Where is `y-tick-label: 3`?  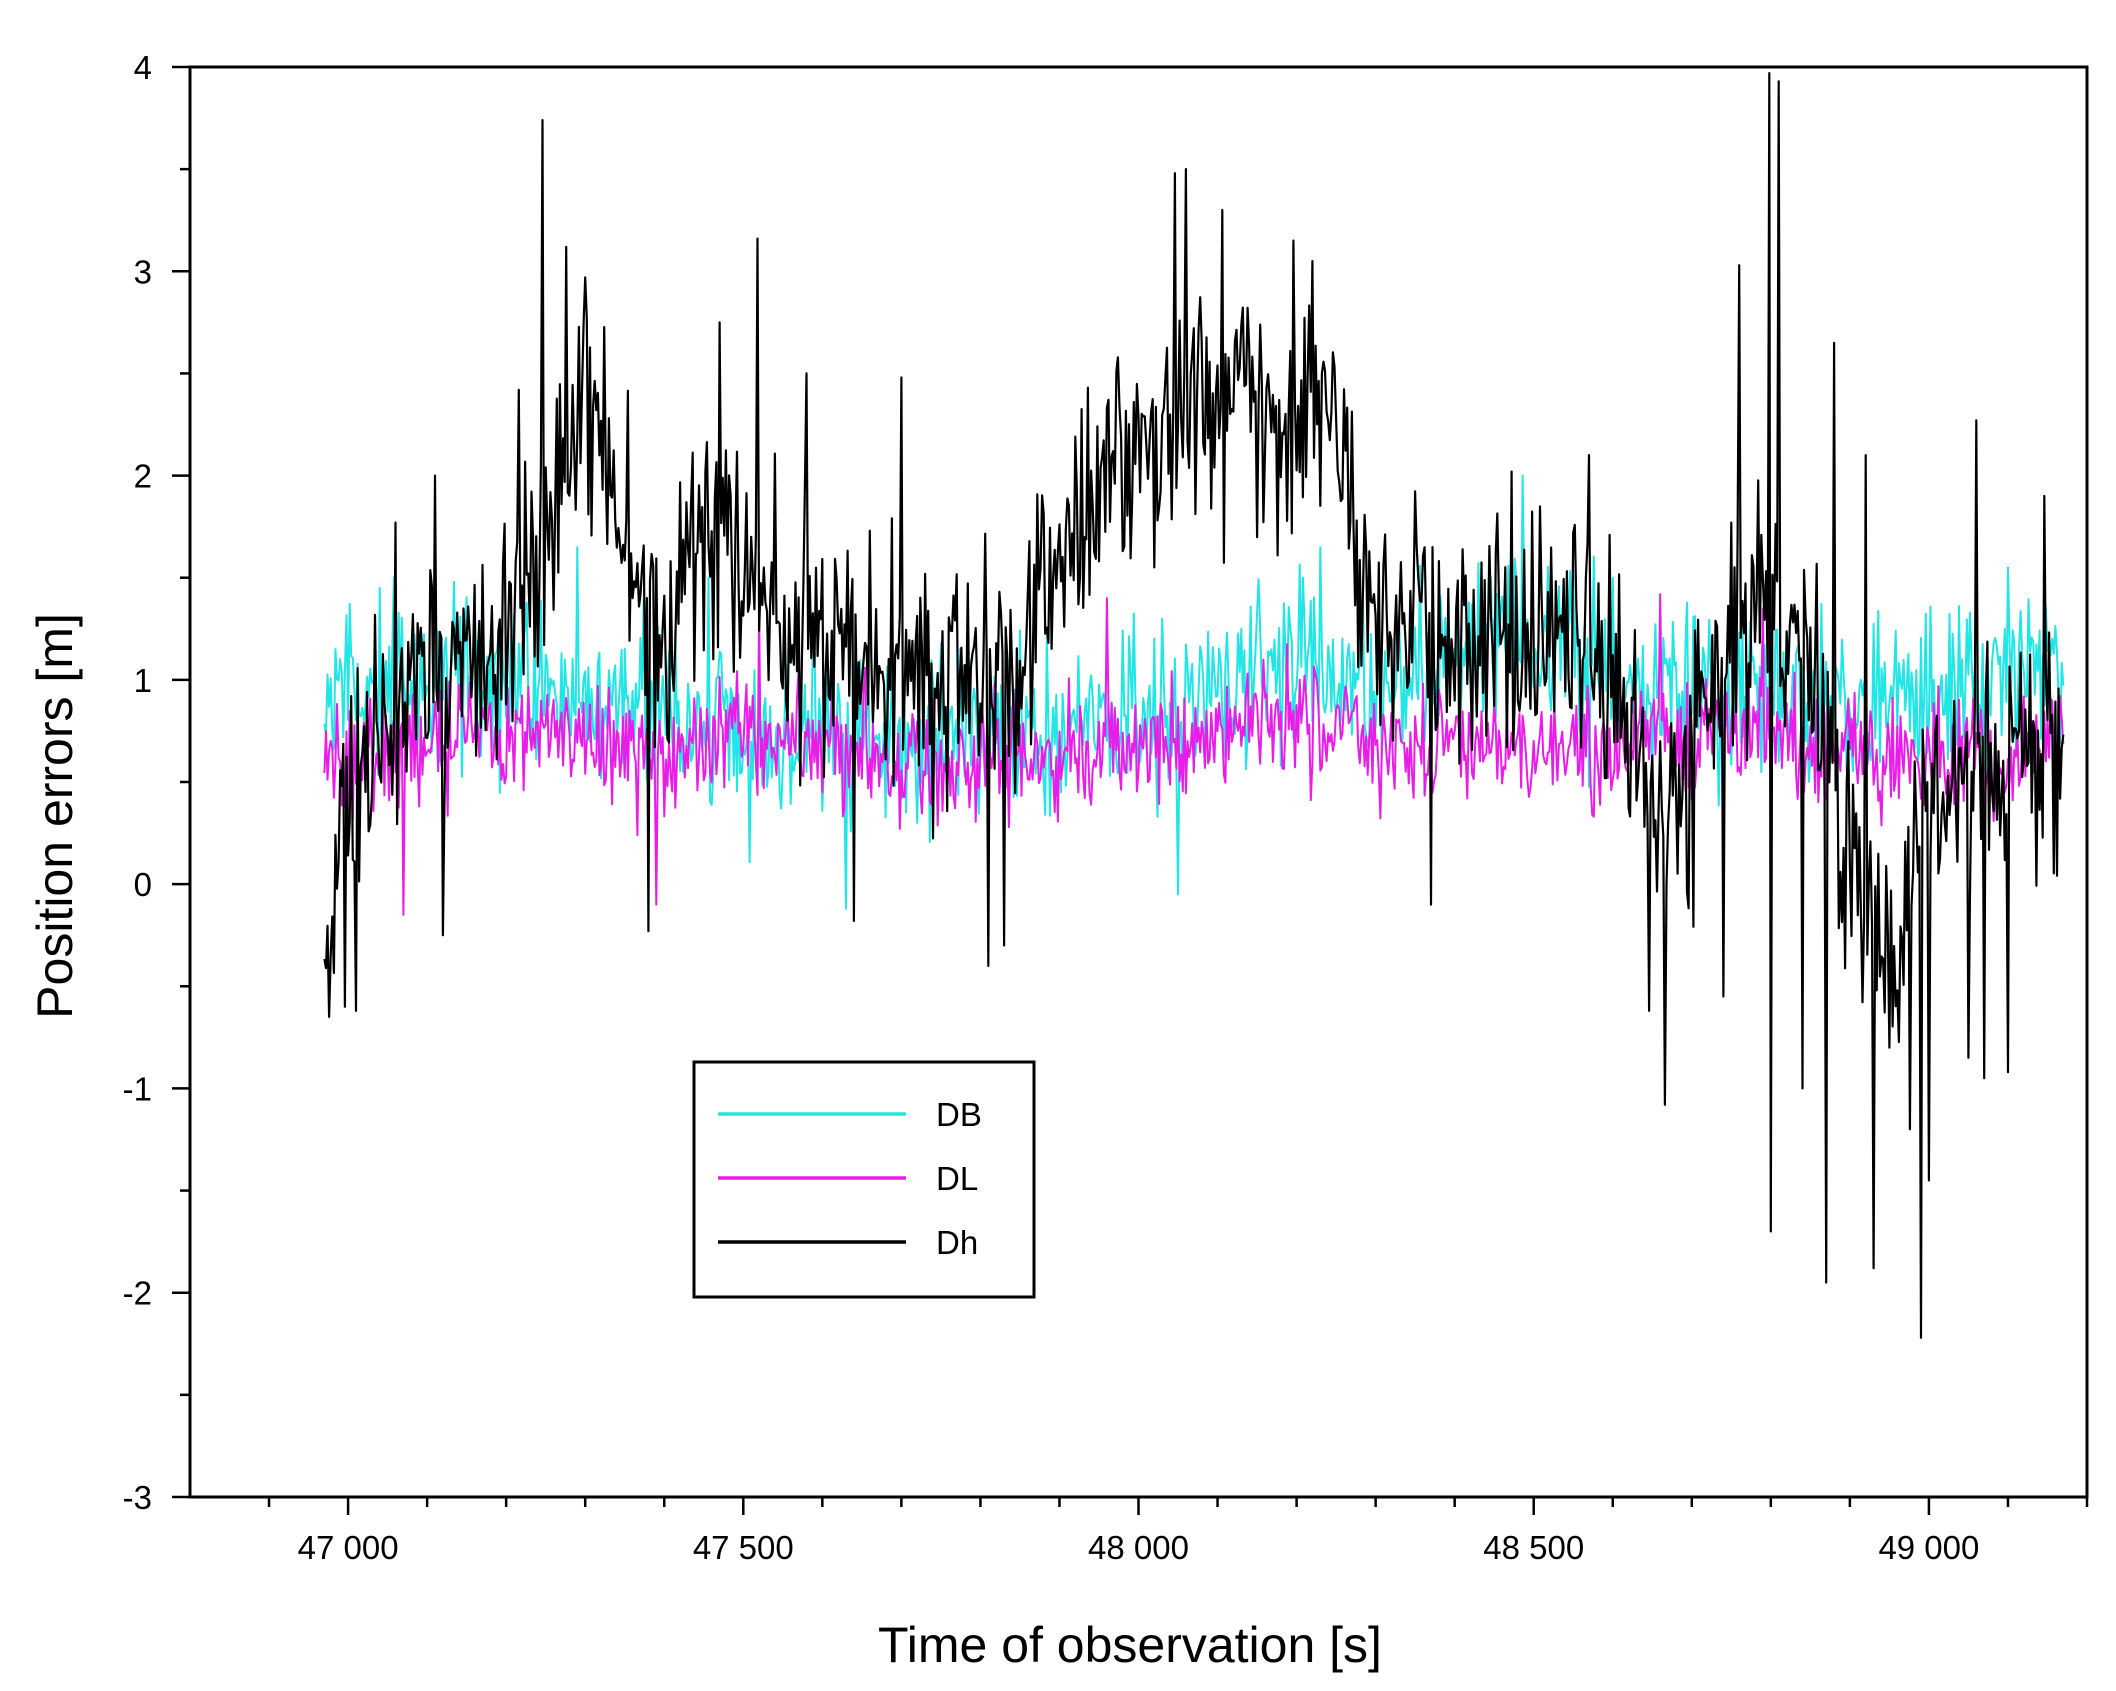 y-tick-label: 3 is located at coordinates (143, 271).